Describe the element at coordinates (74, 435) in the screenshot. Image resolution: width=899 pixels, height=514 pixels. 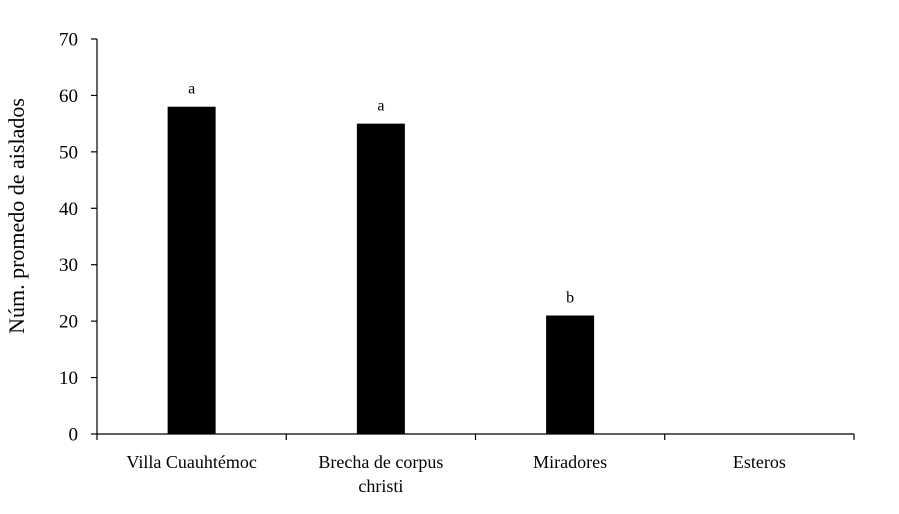
I see `y-tick-label: 0` at that location.